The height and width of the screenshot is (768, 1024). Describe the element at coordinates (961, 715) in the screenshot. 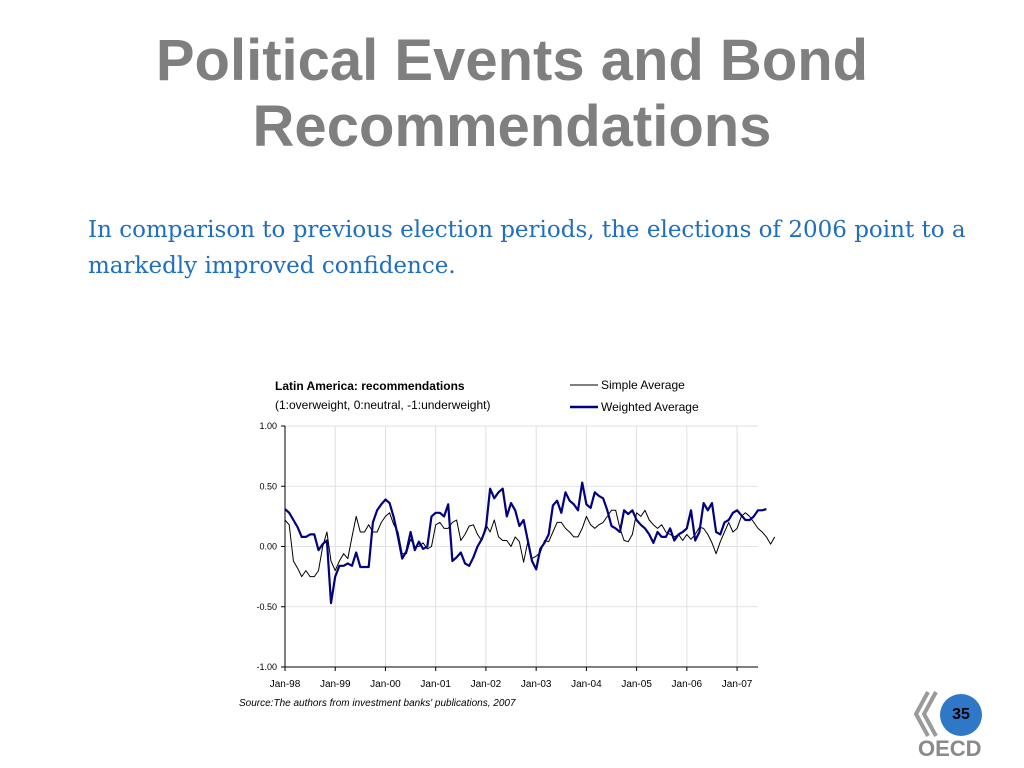

I see `page-number-badge: 35` at that location.